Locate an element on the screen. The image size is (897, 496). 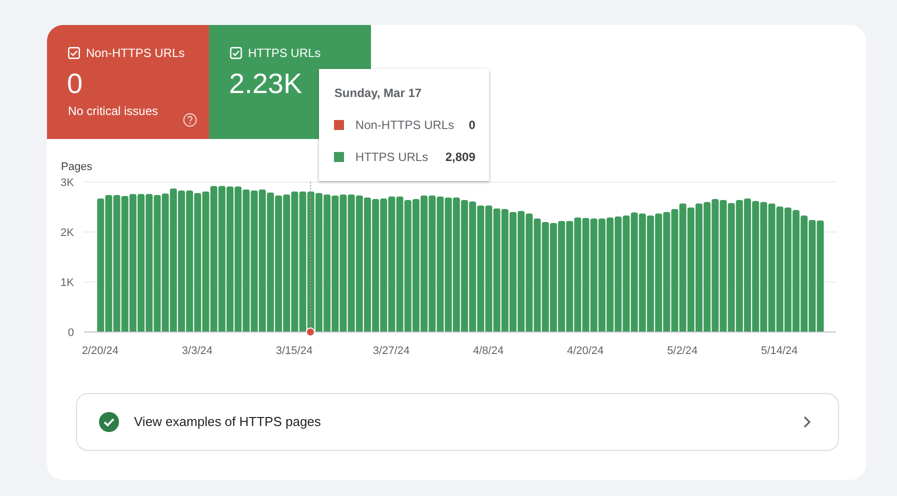
x-tick-label: 4/8/24 is located at coordinates (488, 350).